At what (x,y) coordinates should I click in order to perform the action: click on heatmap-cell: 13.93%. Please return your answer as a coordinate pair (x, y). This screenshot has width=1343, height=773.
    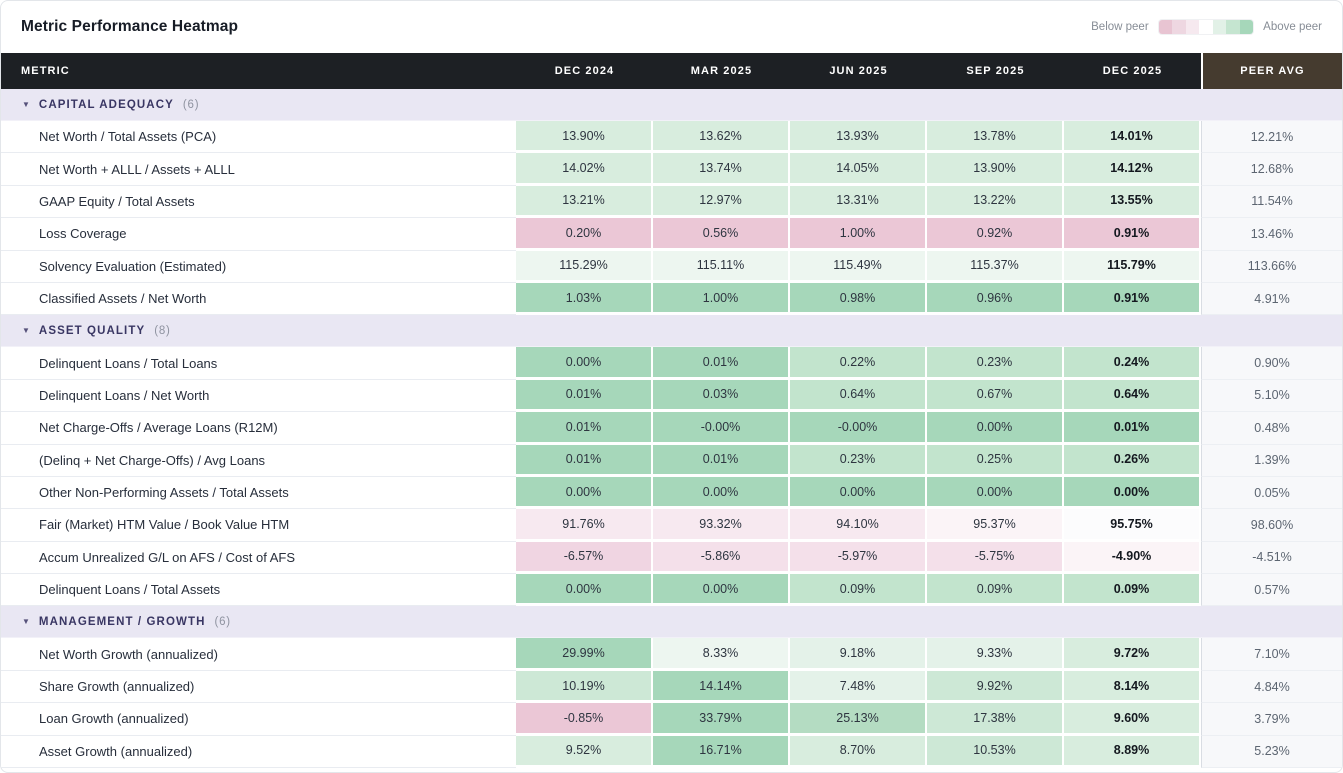
    Looking at the image, I should click on (858, 137).